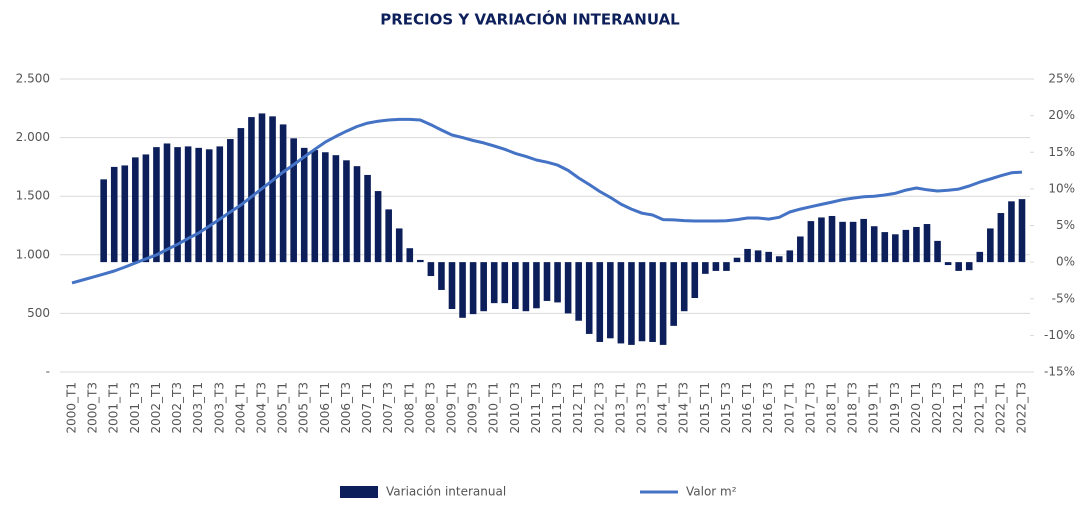 The width and height of the screenshot is (1089, 518). What do you see at coordinates (93, 408) in the screenshot?
I see `x-tick-label: 2000_T3` at bounding box center [93, 408].